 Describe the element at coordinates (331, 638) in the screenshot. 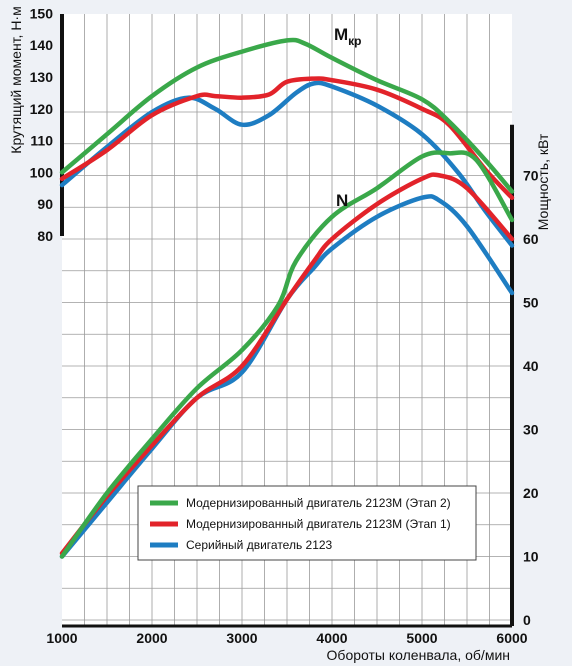

I see `x-tick-label: 4000` at that location.